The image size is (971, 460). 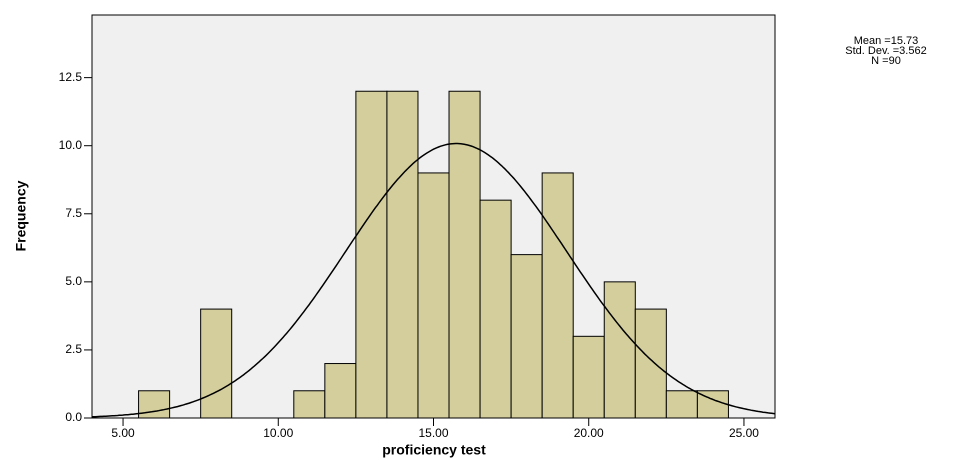 What do you see at coordinates (71, 77) in the screenshot?
I see `y-tick-label: 12.5` at bounding box center [71, 77].